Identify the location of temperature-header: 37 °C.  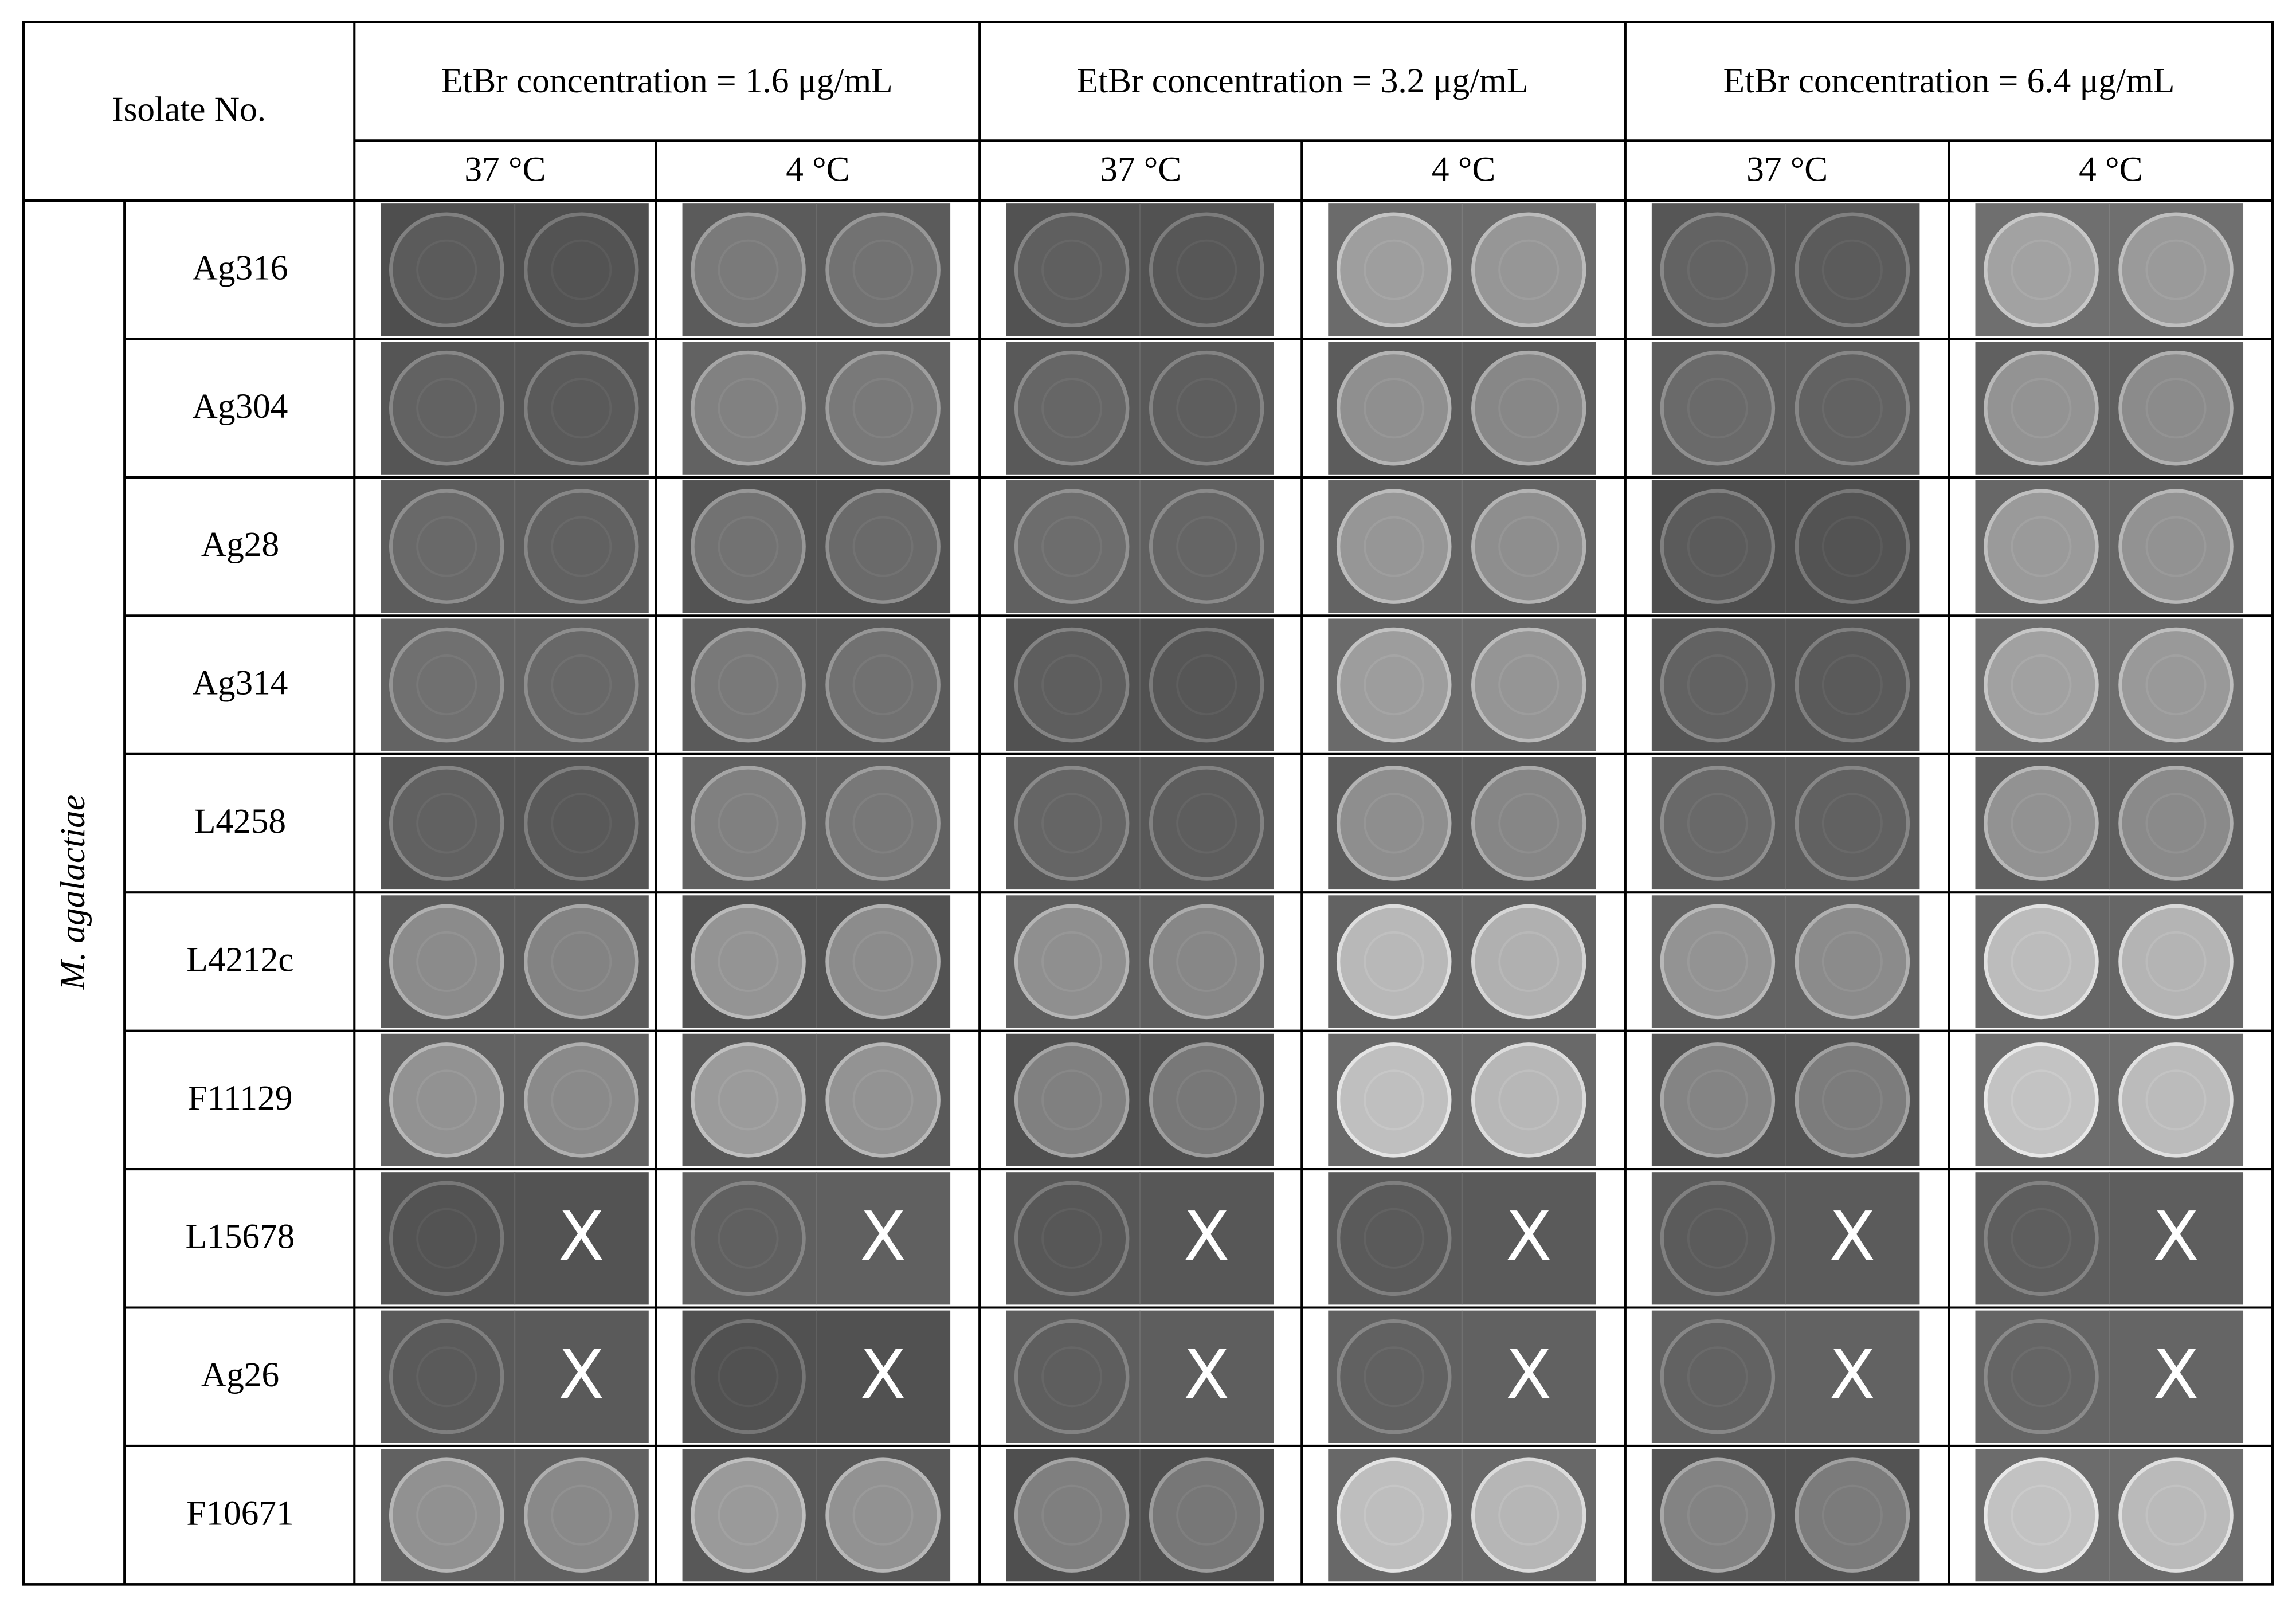
(1787, 169).